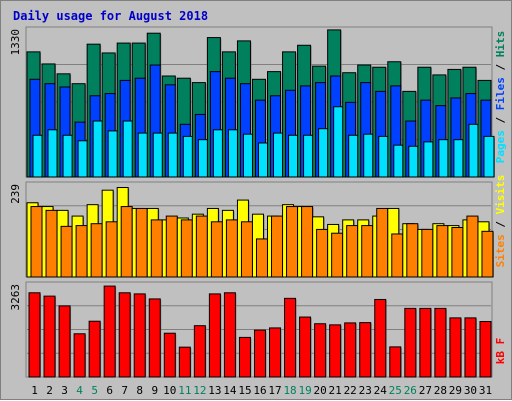 This screenshot has width=512, height=401. I want to click on x-tick-label-day-4: 4, so click(79, 390).